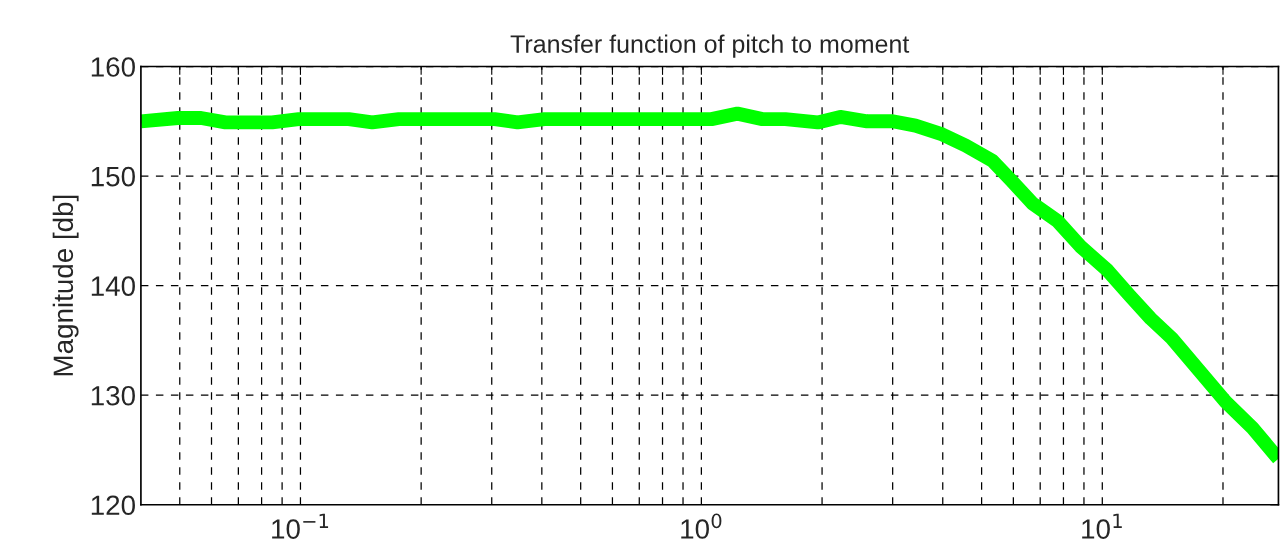 This screenshot has width=1281, height=559. Describe the element at coordinates (113, 176) in the screenshot. I see `y-tick-label: 150` at that location.